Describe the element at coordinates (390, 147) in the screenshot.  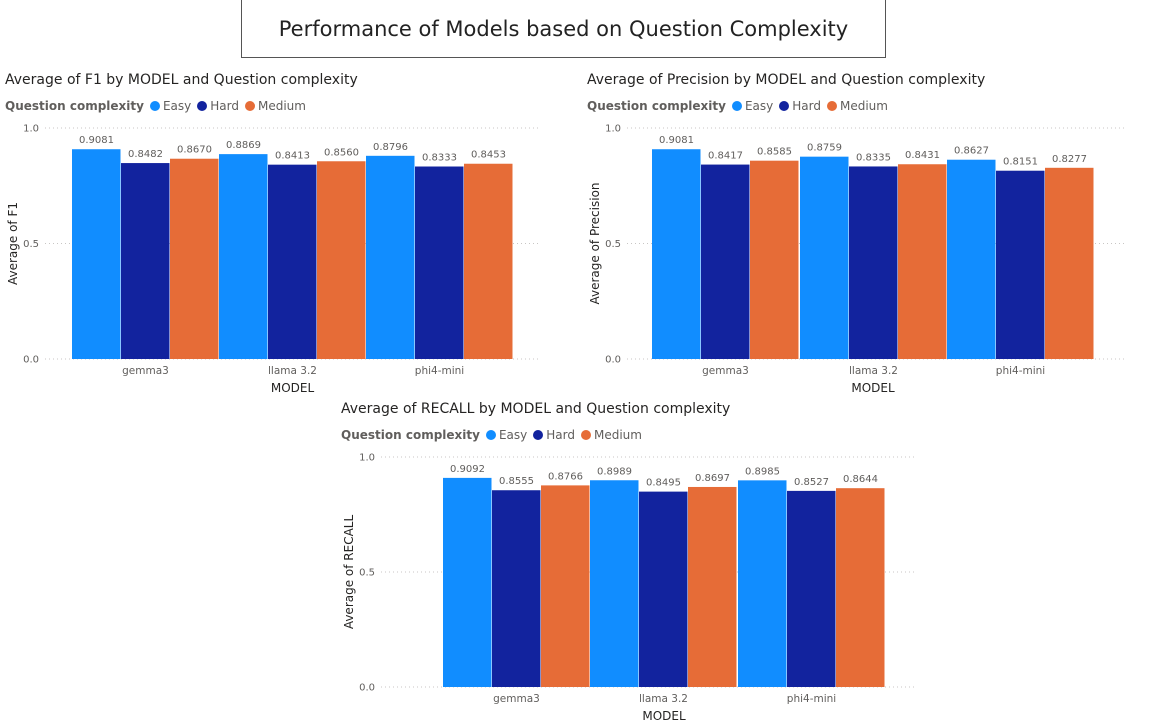
I see `data-label: 0.8796` at that location.